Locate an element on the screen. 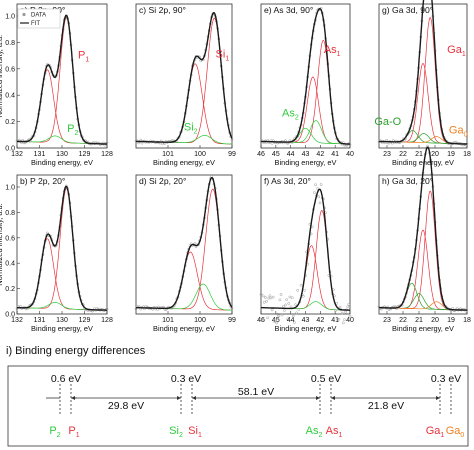 This screenshot has height=450, width=474. panel-3-label-Ga0: Ga0 is located at coordinates (458, 132).